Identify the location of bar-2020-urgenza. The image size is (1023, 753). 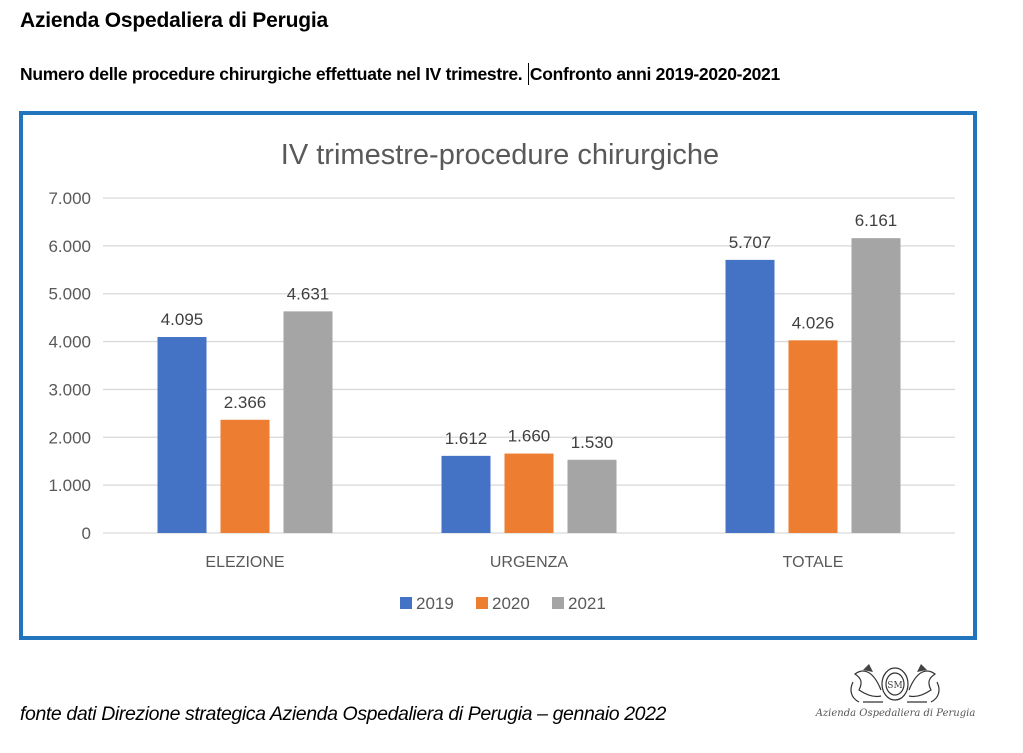
(529, 493).